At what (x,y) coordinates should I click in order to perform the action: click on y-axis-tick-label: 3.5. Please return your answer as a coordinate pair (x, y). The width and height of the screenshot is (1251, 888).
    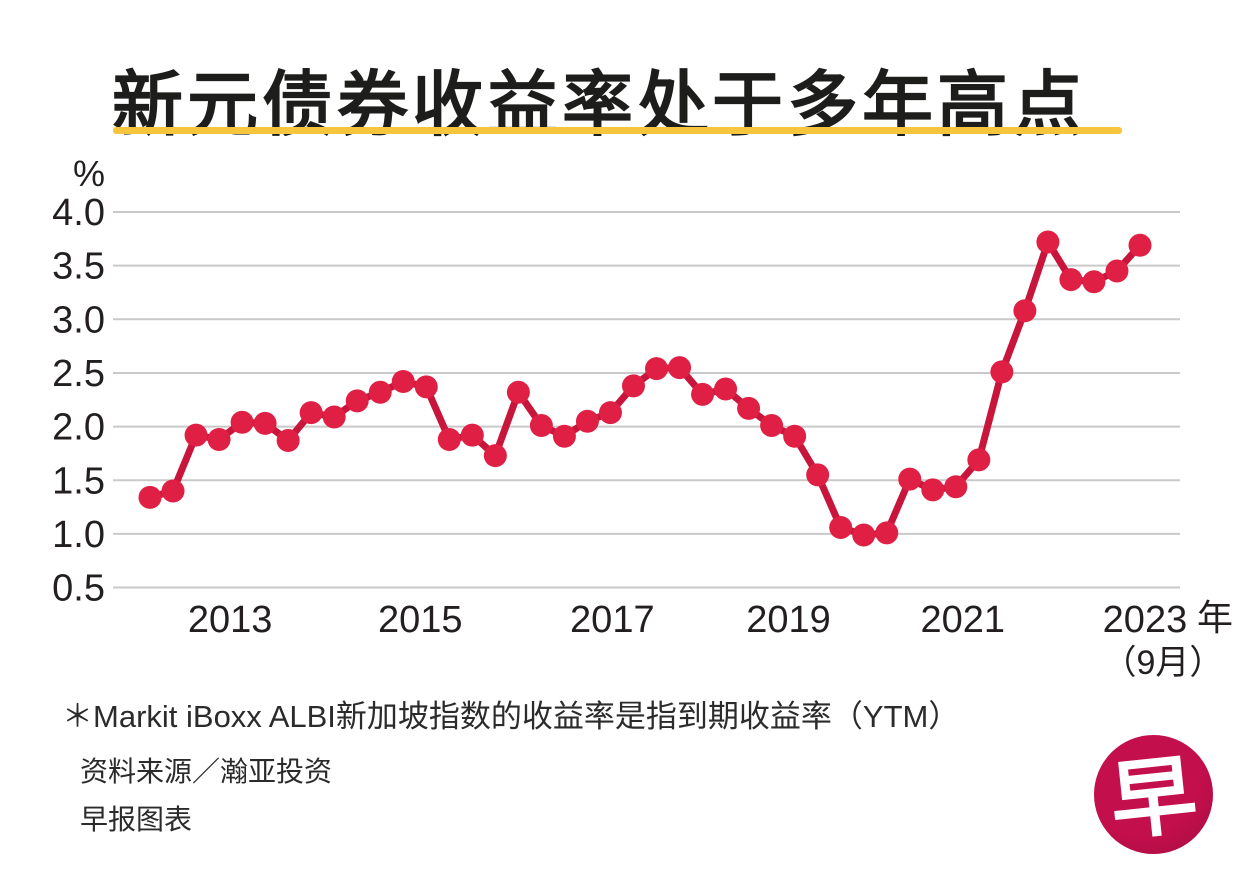
    Looking at the image, I should click on (78, 267).